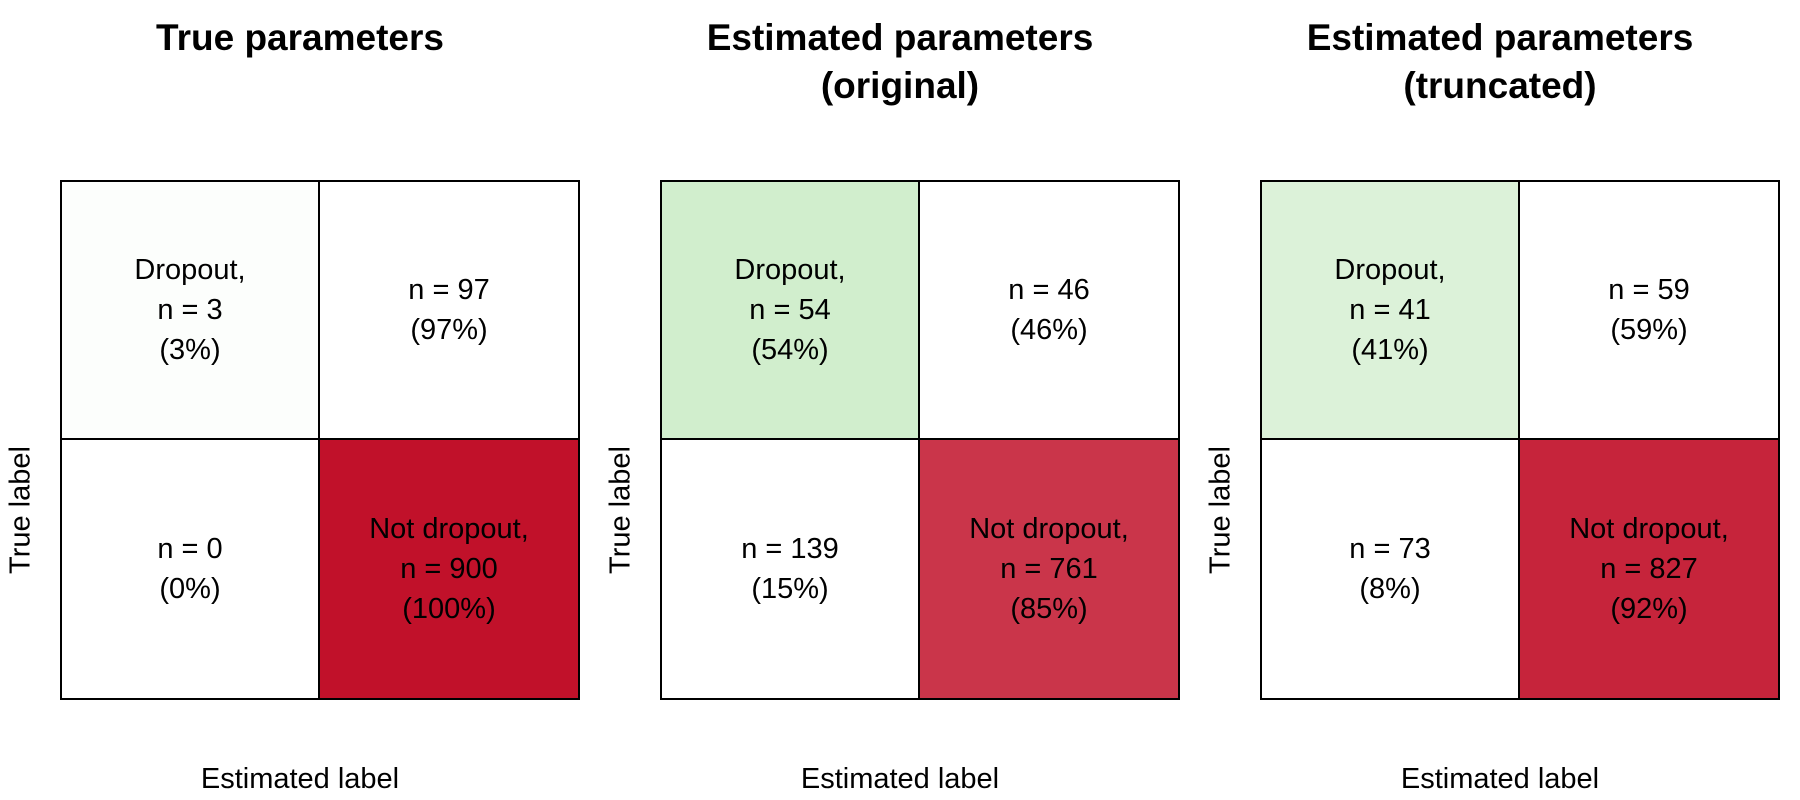 This screenshot has width=1800, height=800. Describe the element at coordinates (190, 350) in the screenshot. I see `cell-line: (3%)` at that location.